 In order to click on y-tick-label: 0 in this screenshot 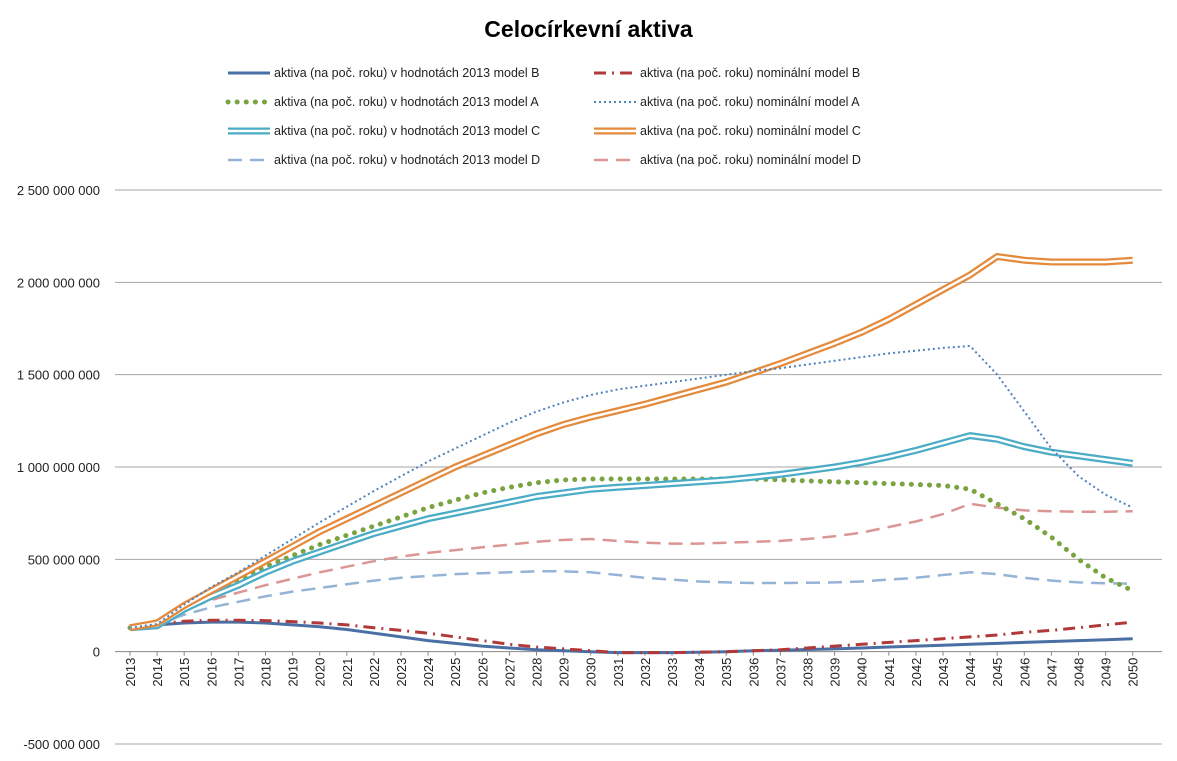, I will do `click(96, 652)`.